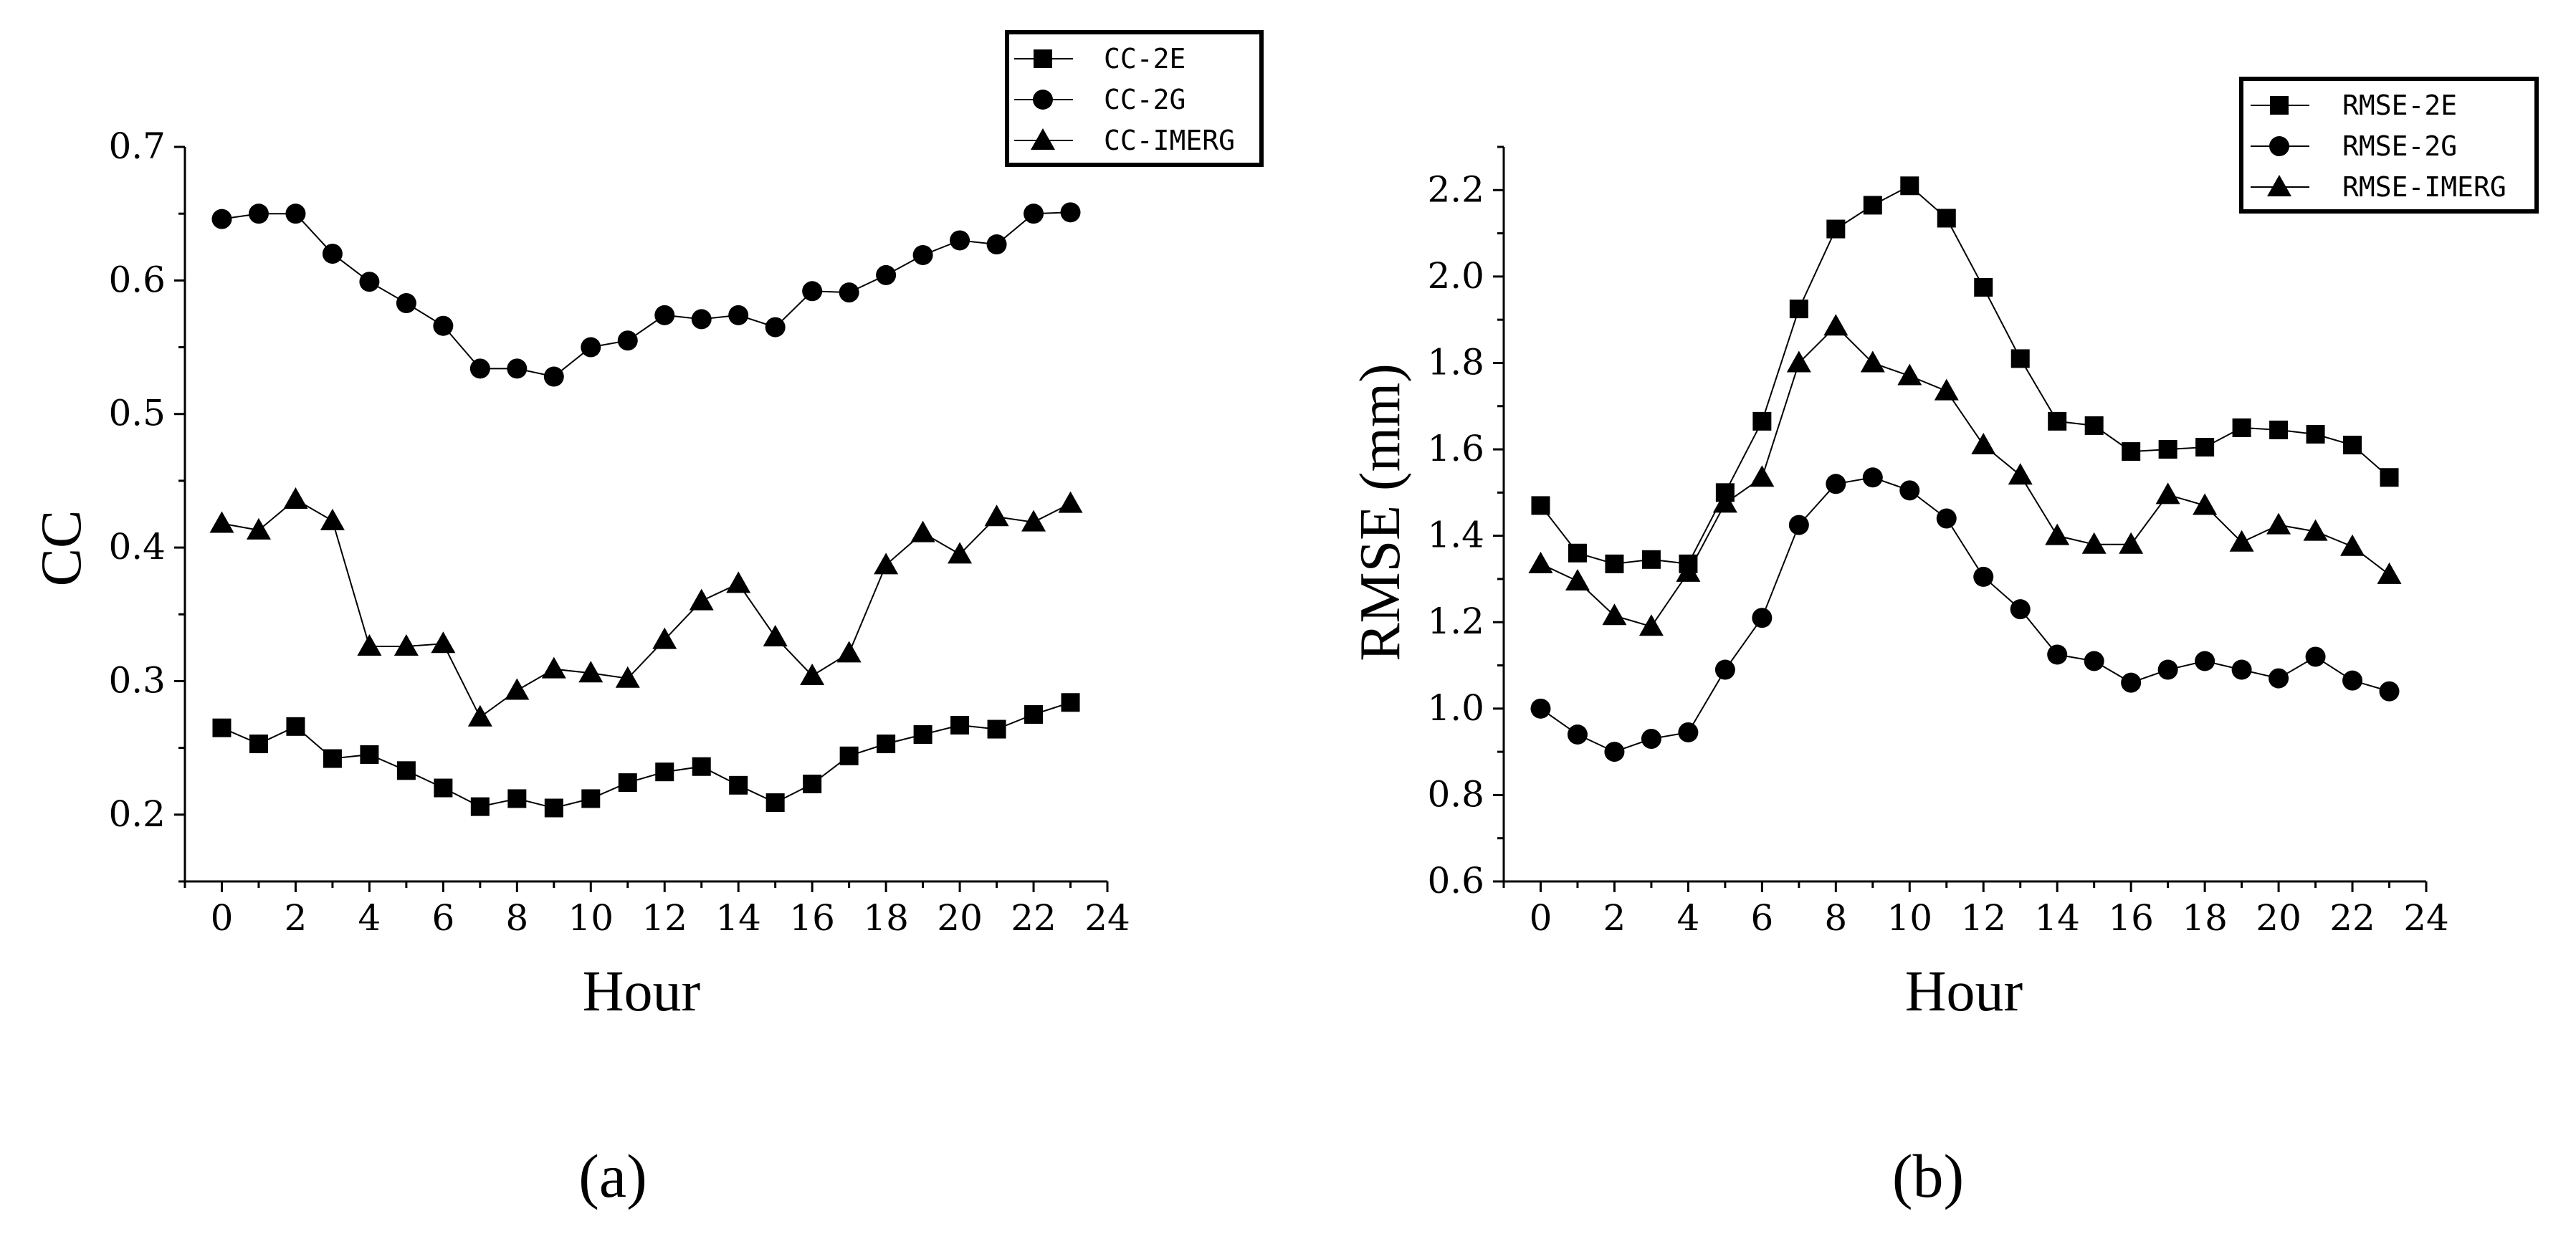 The height and width of the screenshot is (1234, 2576). What do you see at coordinates (2426, 918) in the screenshot?
I see `x-tick-label-b: 24` at bounding box center [2426, 918].